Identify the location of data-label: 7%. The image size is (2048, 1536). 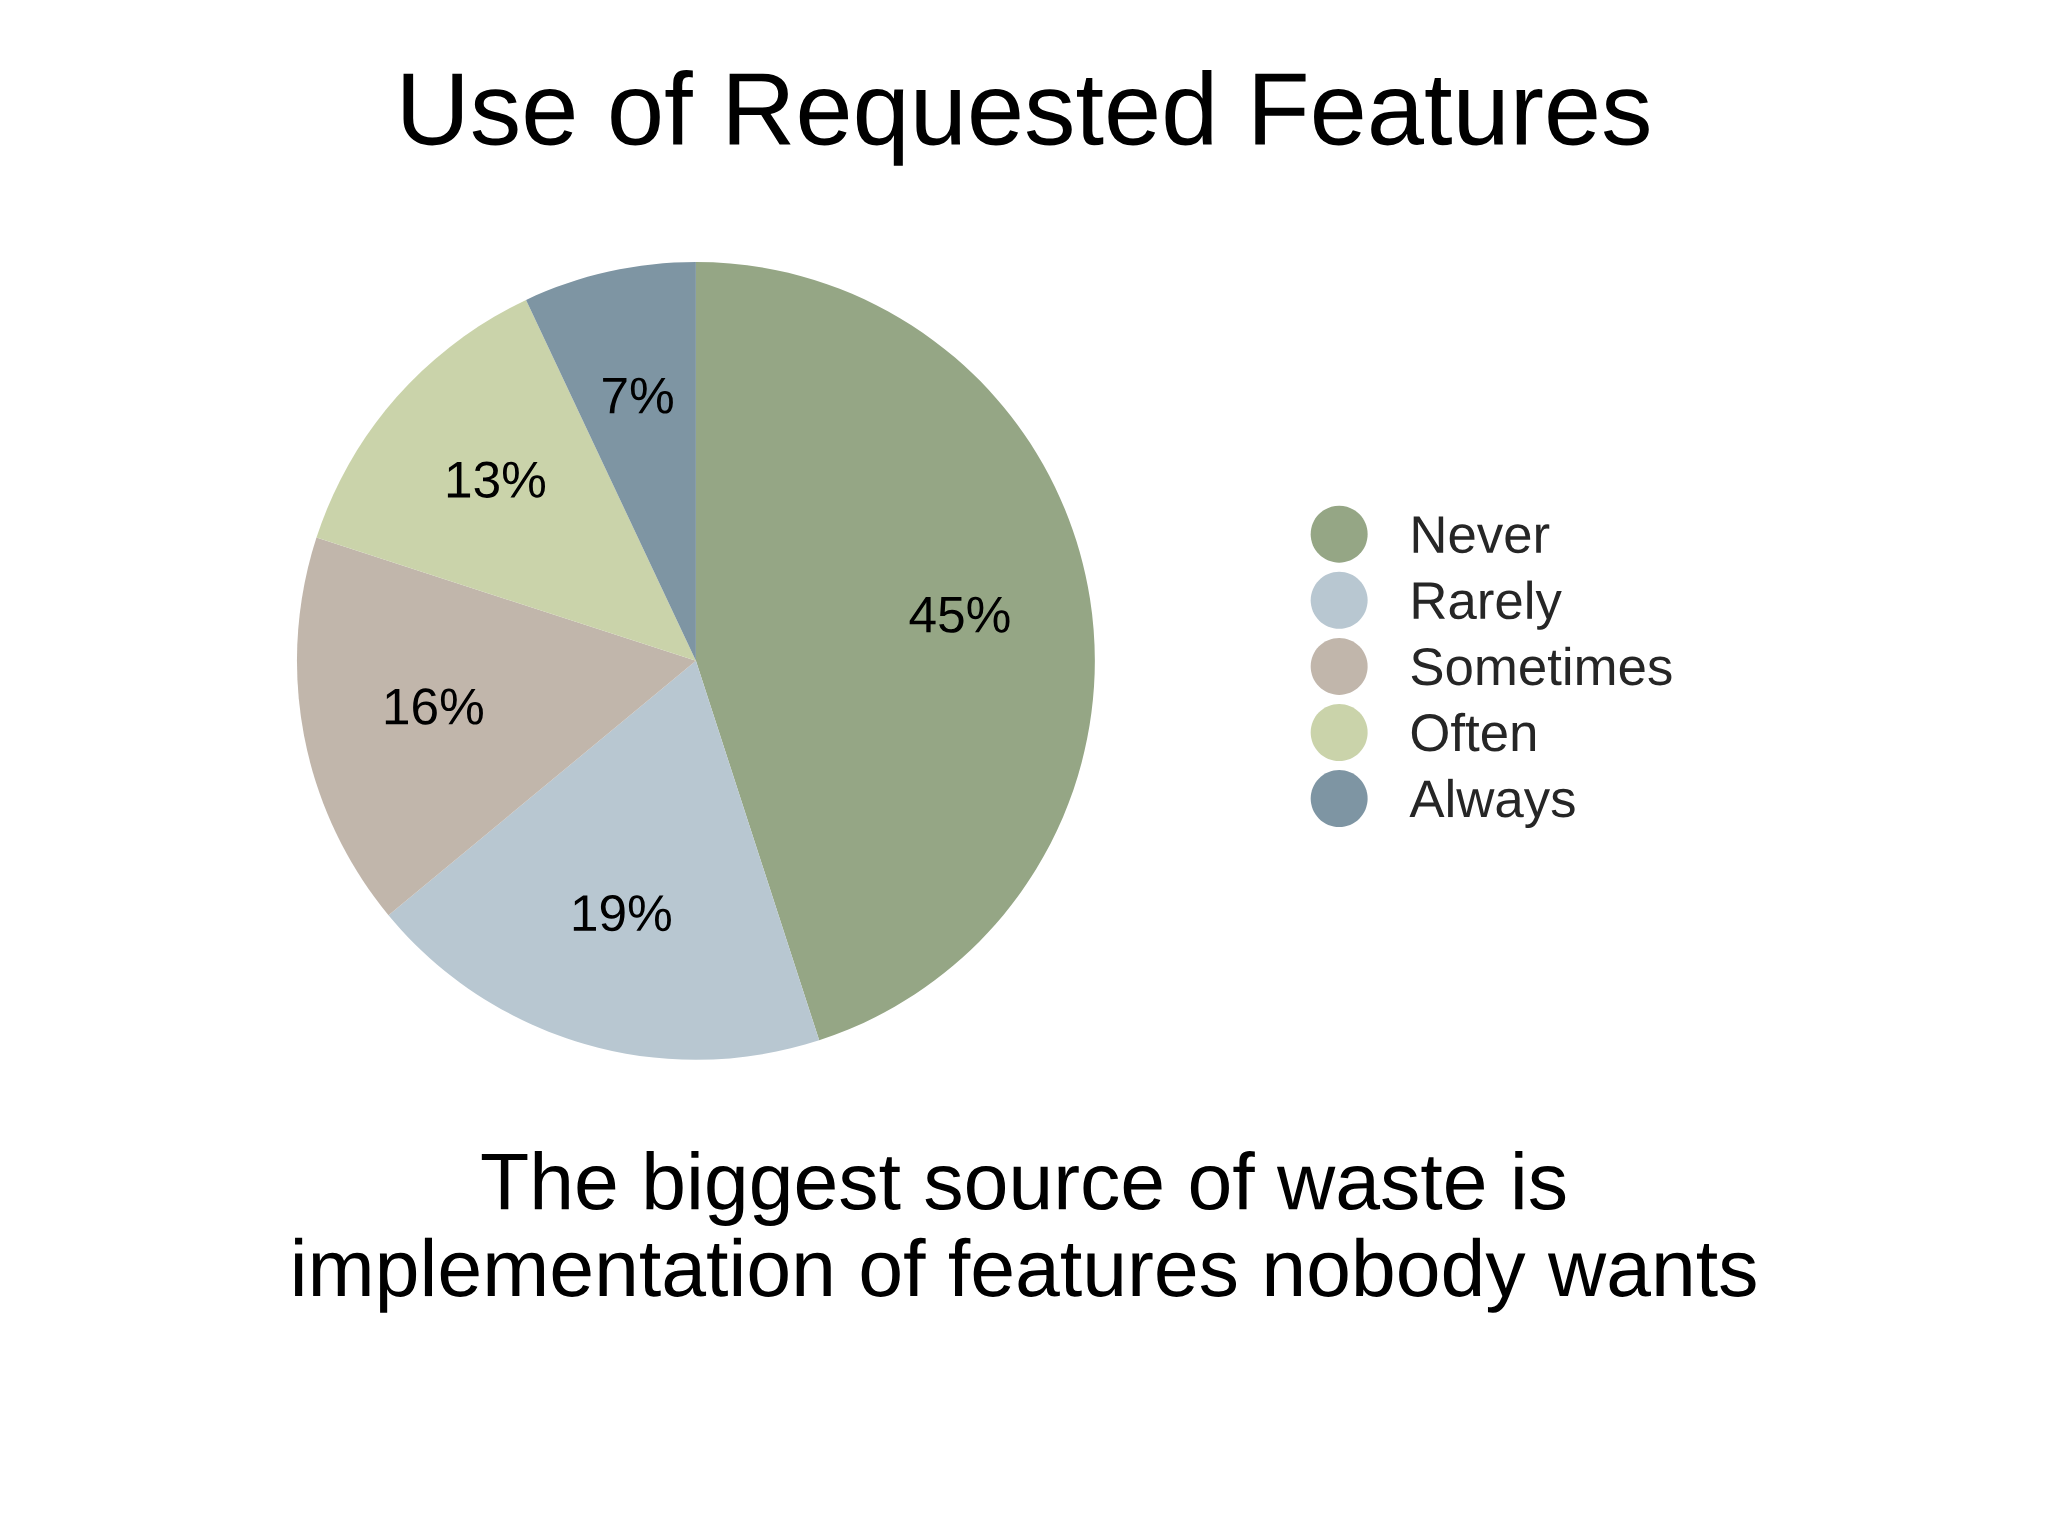
(638, 395).